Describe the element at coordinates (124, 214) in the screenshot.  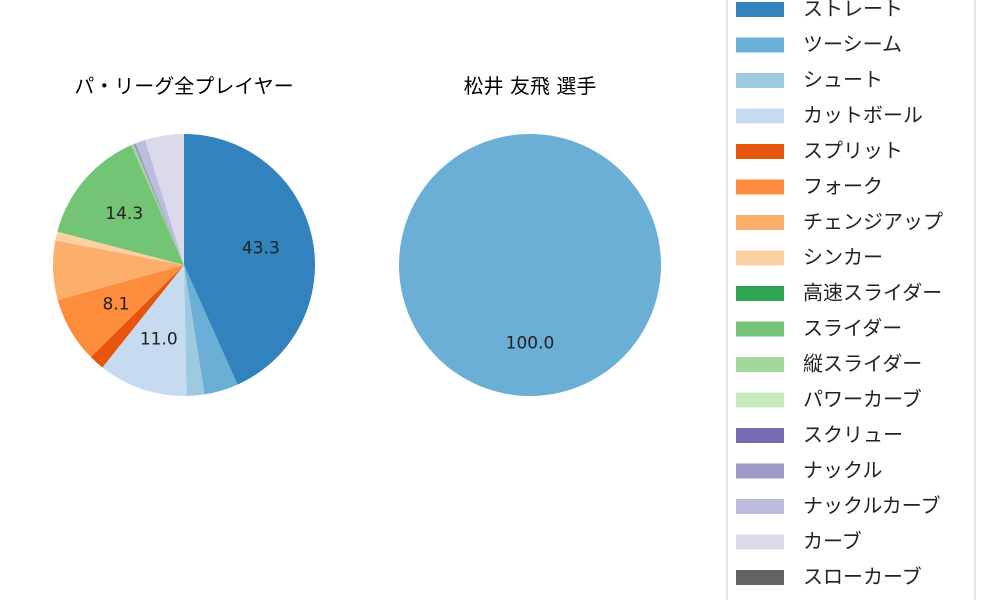
I see `slice-value-label: 14.3` at that location.